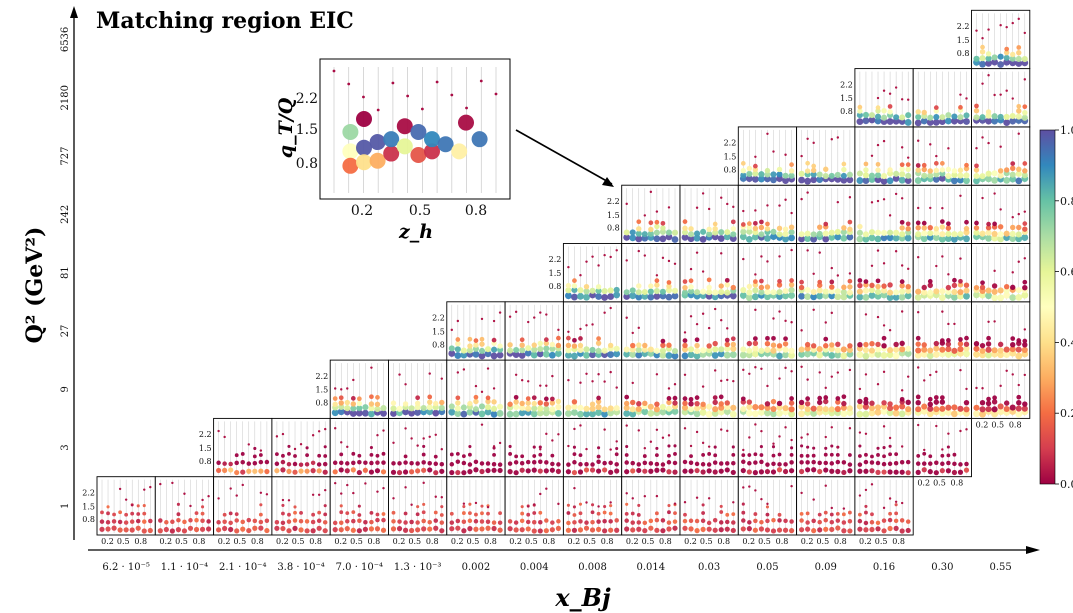 This screenshot has width=1073, height=613. I want to click on panel-q8-x15: 0.81.52.2, so click(994, 39).